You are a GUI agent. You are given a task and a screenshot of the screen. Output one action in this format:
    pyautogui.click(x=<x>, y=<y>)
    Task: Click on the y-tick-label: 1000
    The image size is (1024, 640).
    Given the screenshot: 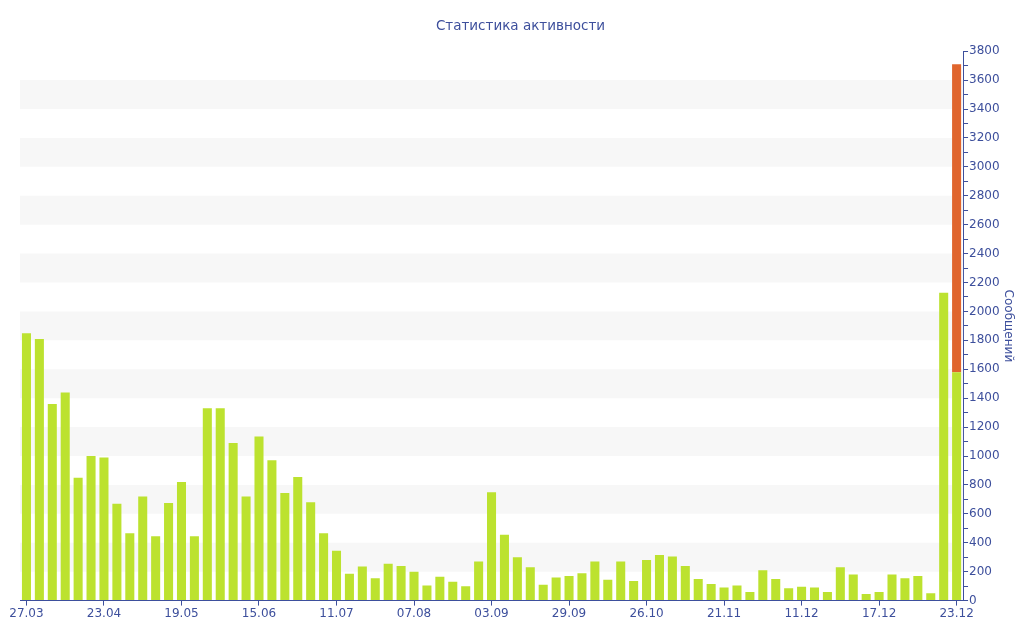 What is the action you would take?
    pyautogui.click(x=984, y=455)
    